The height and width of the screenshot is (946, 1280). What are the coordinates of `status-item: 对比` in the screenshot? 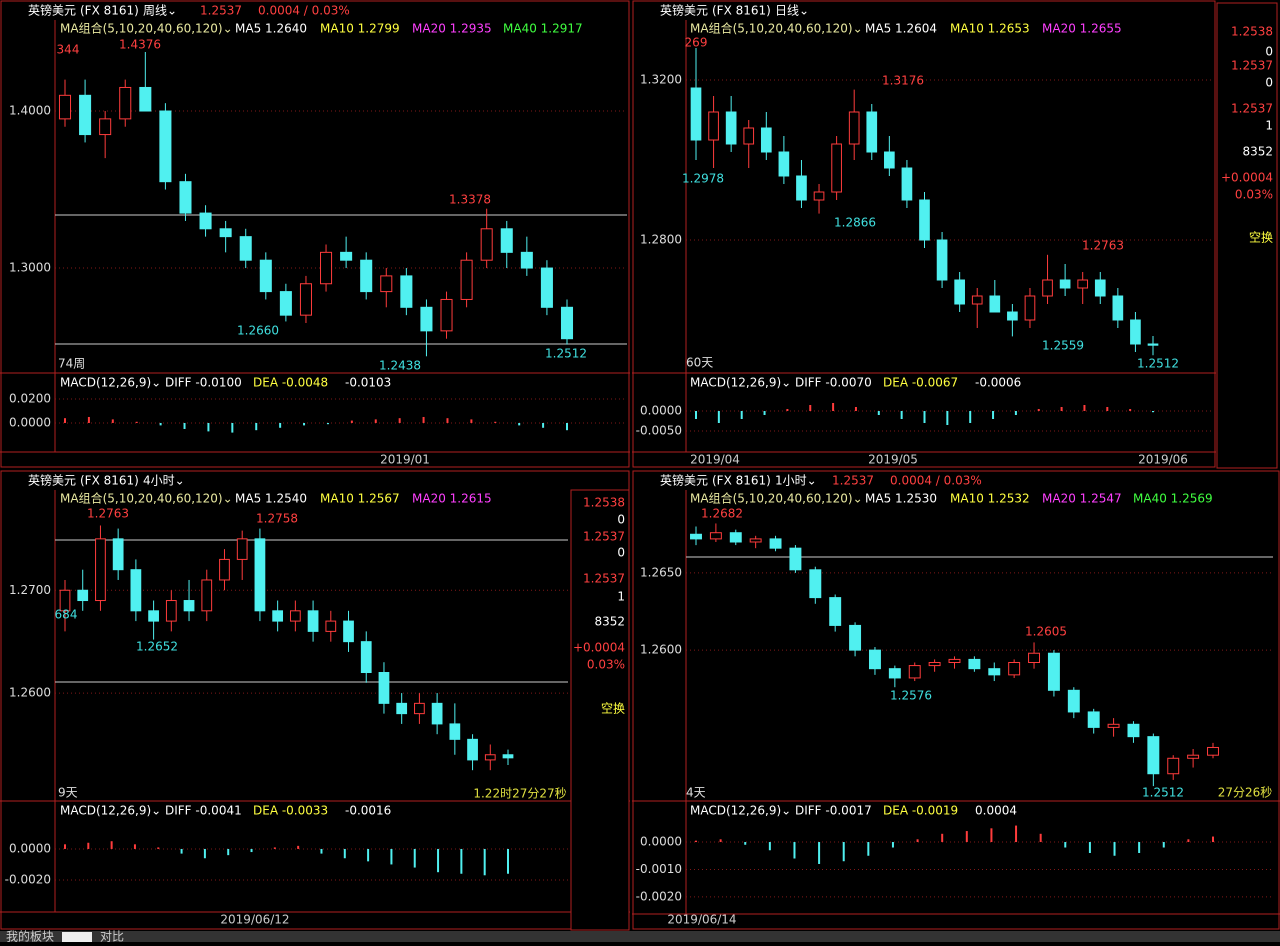 It's located at (112, 937).